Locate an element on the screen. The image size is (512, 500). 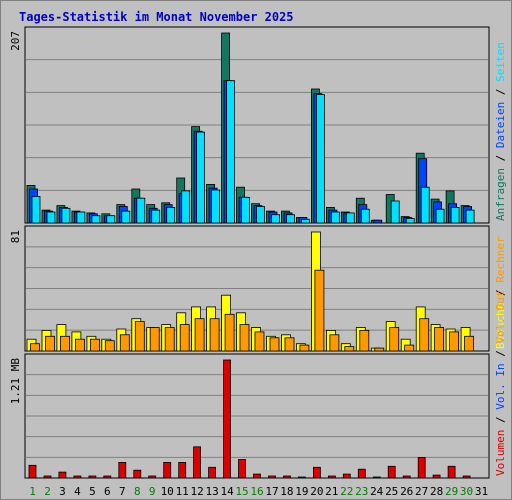
day-label-16: 16 is located at coordinates (256, 491).